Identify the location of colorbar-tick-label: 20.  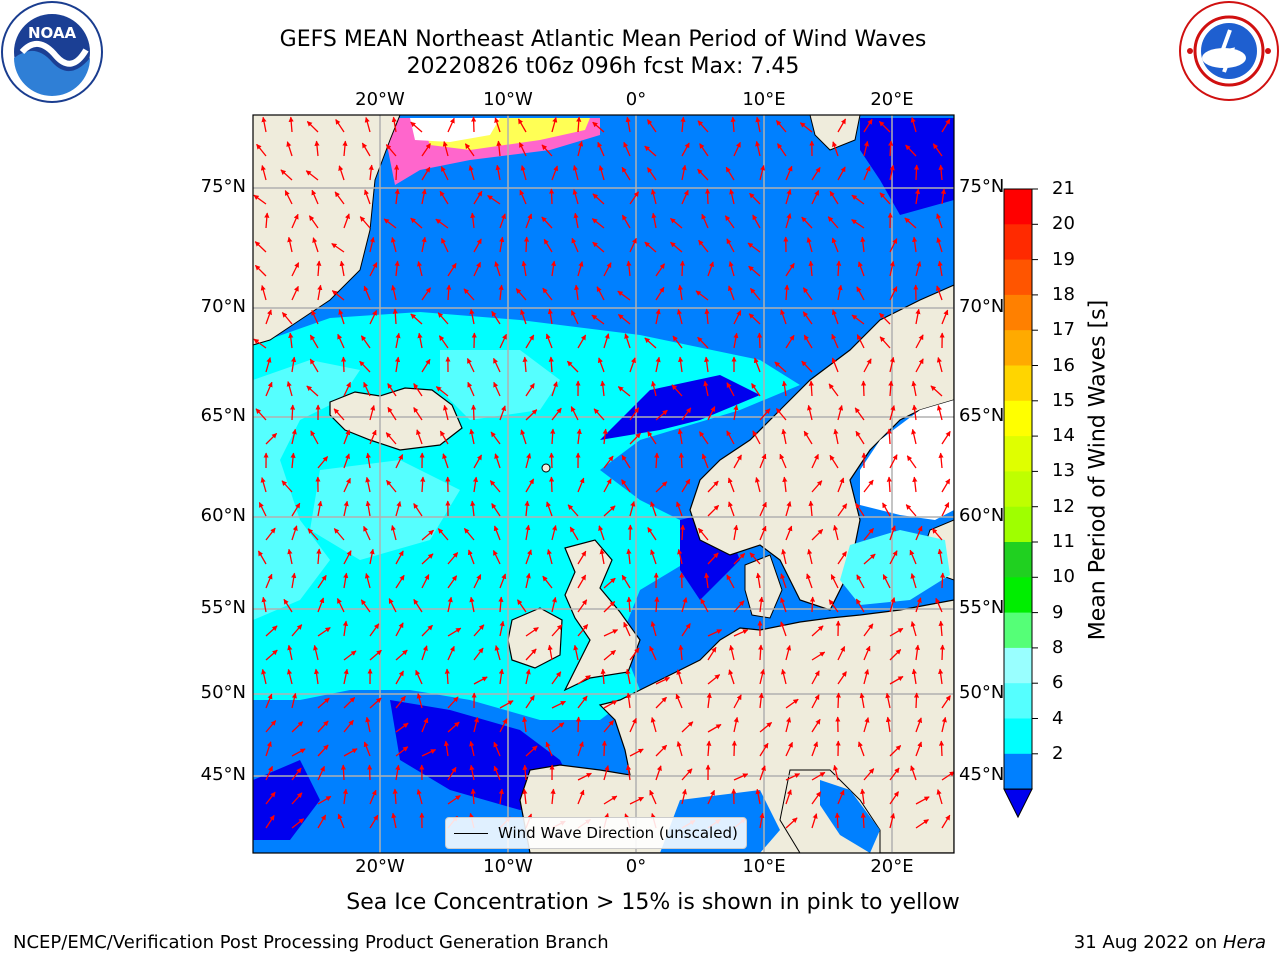
(1063, 224).